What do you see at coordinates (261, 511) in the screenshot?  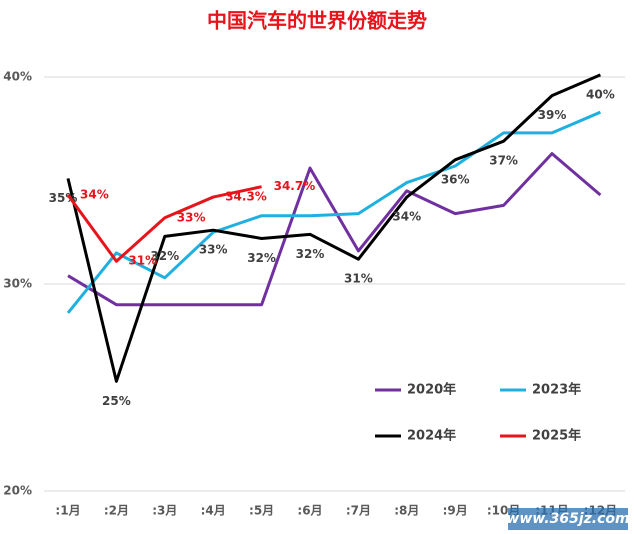 I see `x-tick-label: :5月` at bounding box center [261, 511].